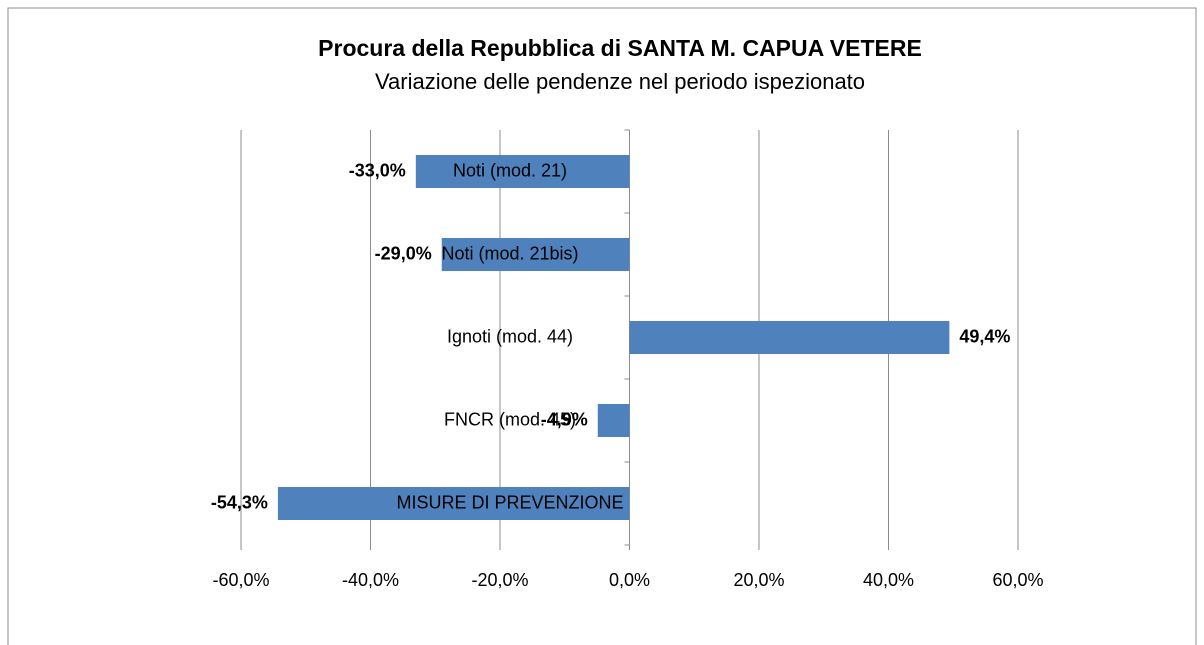 This screenshot has height=645, width=1204. I want to click on value-label: -29,0%, so click(403, 253).